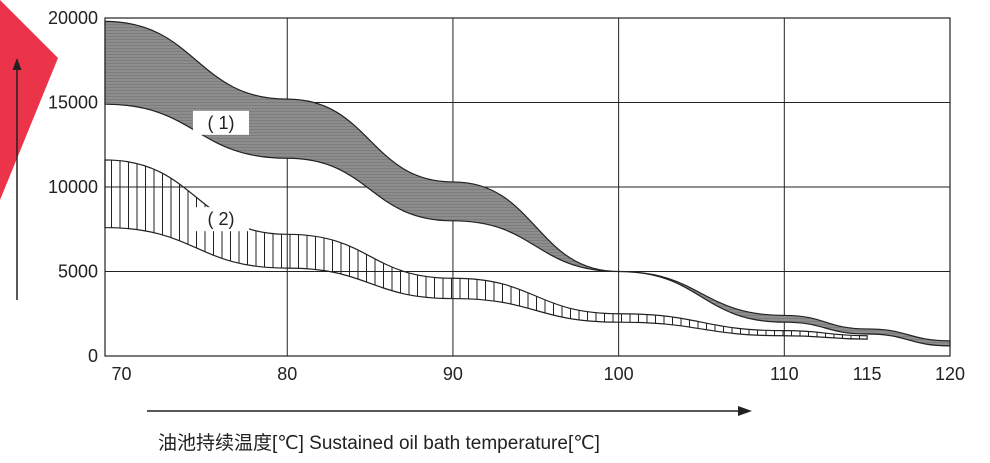  I want to click on x-tick-label: 100, so click(619, 374).